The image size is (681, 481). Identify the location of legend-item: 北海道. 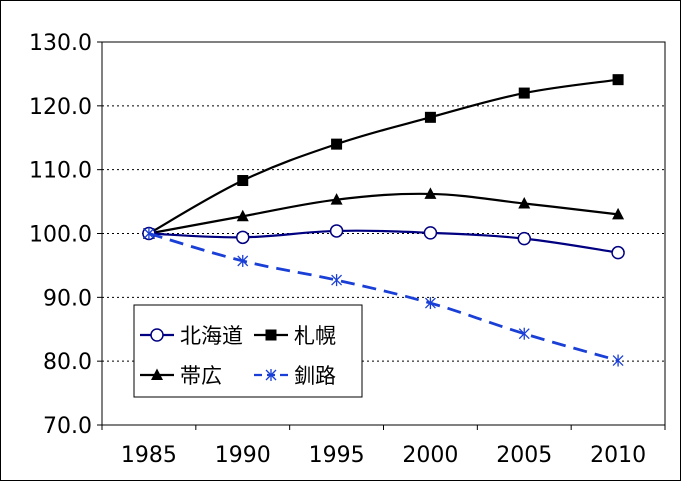
(191, 336).